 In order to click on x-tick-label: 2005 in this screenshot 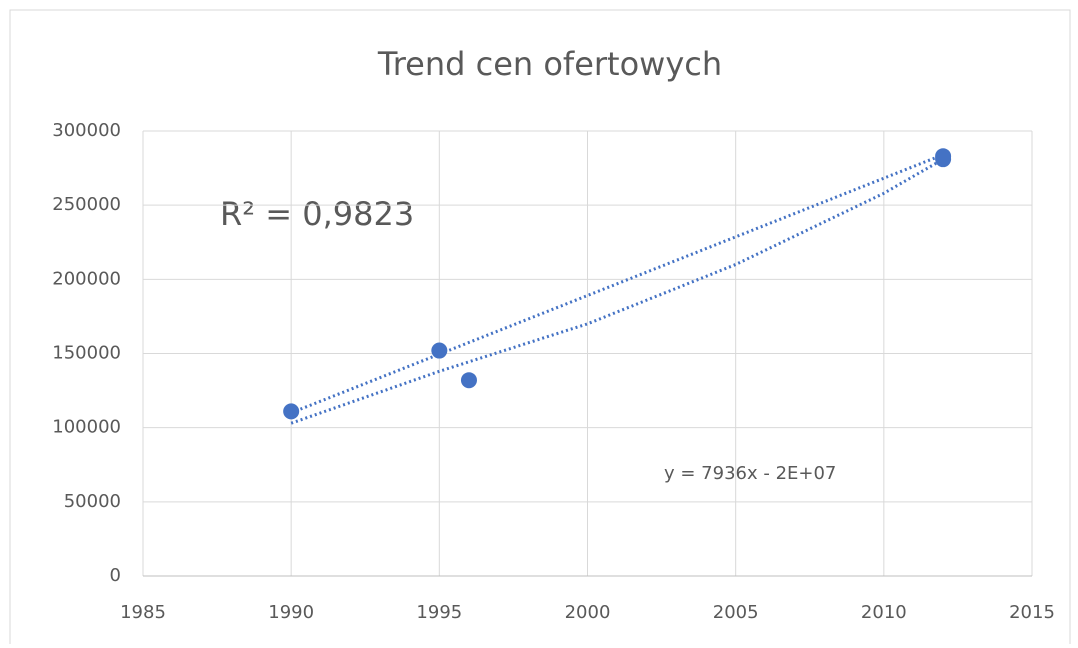, I will do `click(736, 612)`.